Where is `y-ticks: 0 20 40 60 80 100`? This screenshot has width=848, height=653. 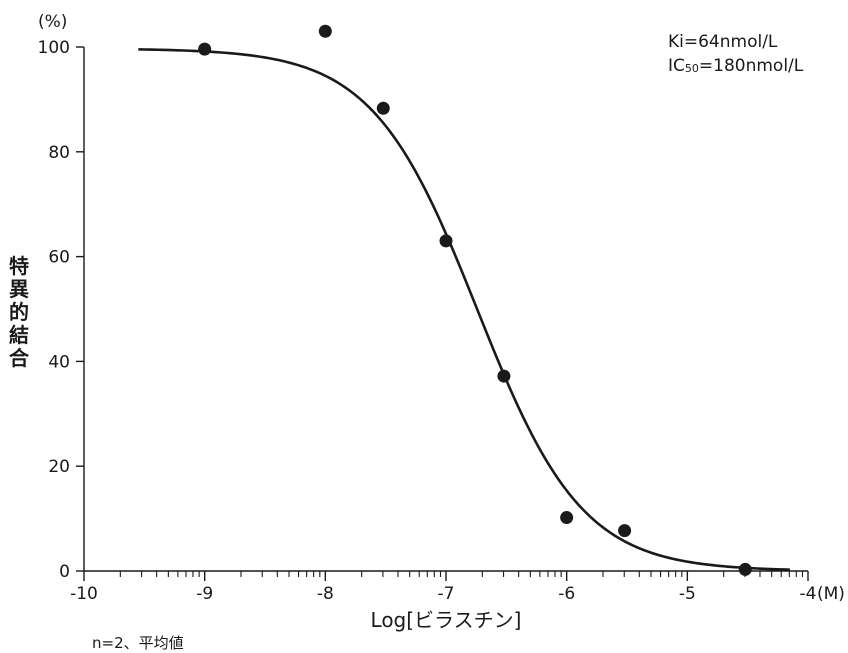
y-ticks: 0 20 40 60 80 100 is located at coordinates (61, 310).